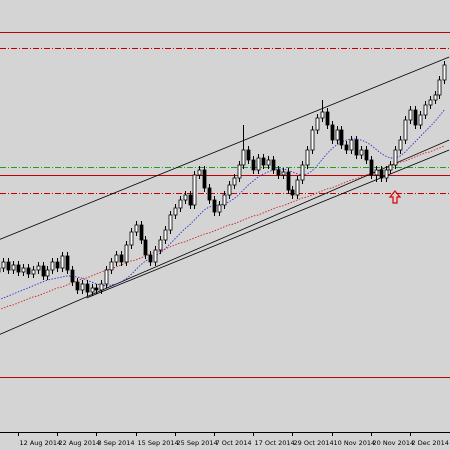  What do you see at coordinates (355, 443) in the screenshot?
I see `x-tick-label: 10 Nov 2014` at bounding box center [355, 443].